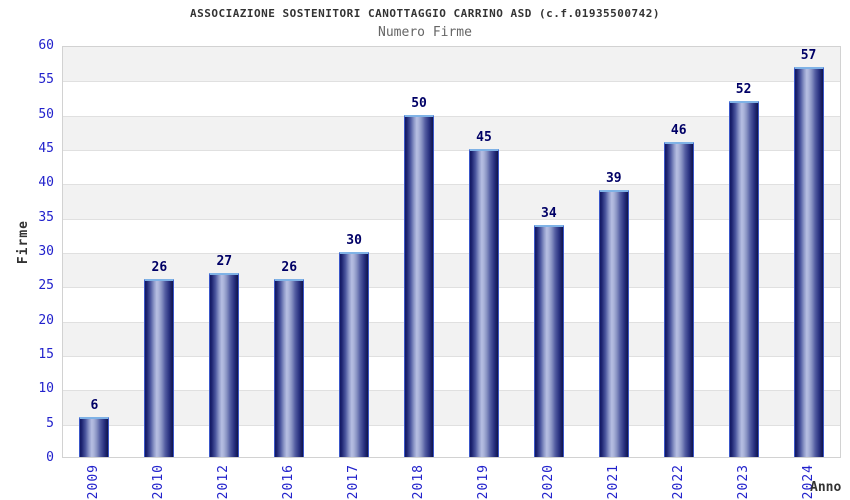  I want to click on y-tick-label: 35, so click(46, 217).